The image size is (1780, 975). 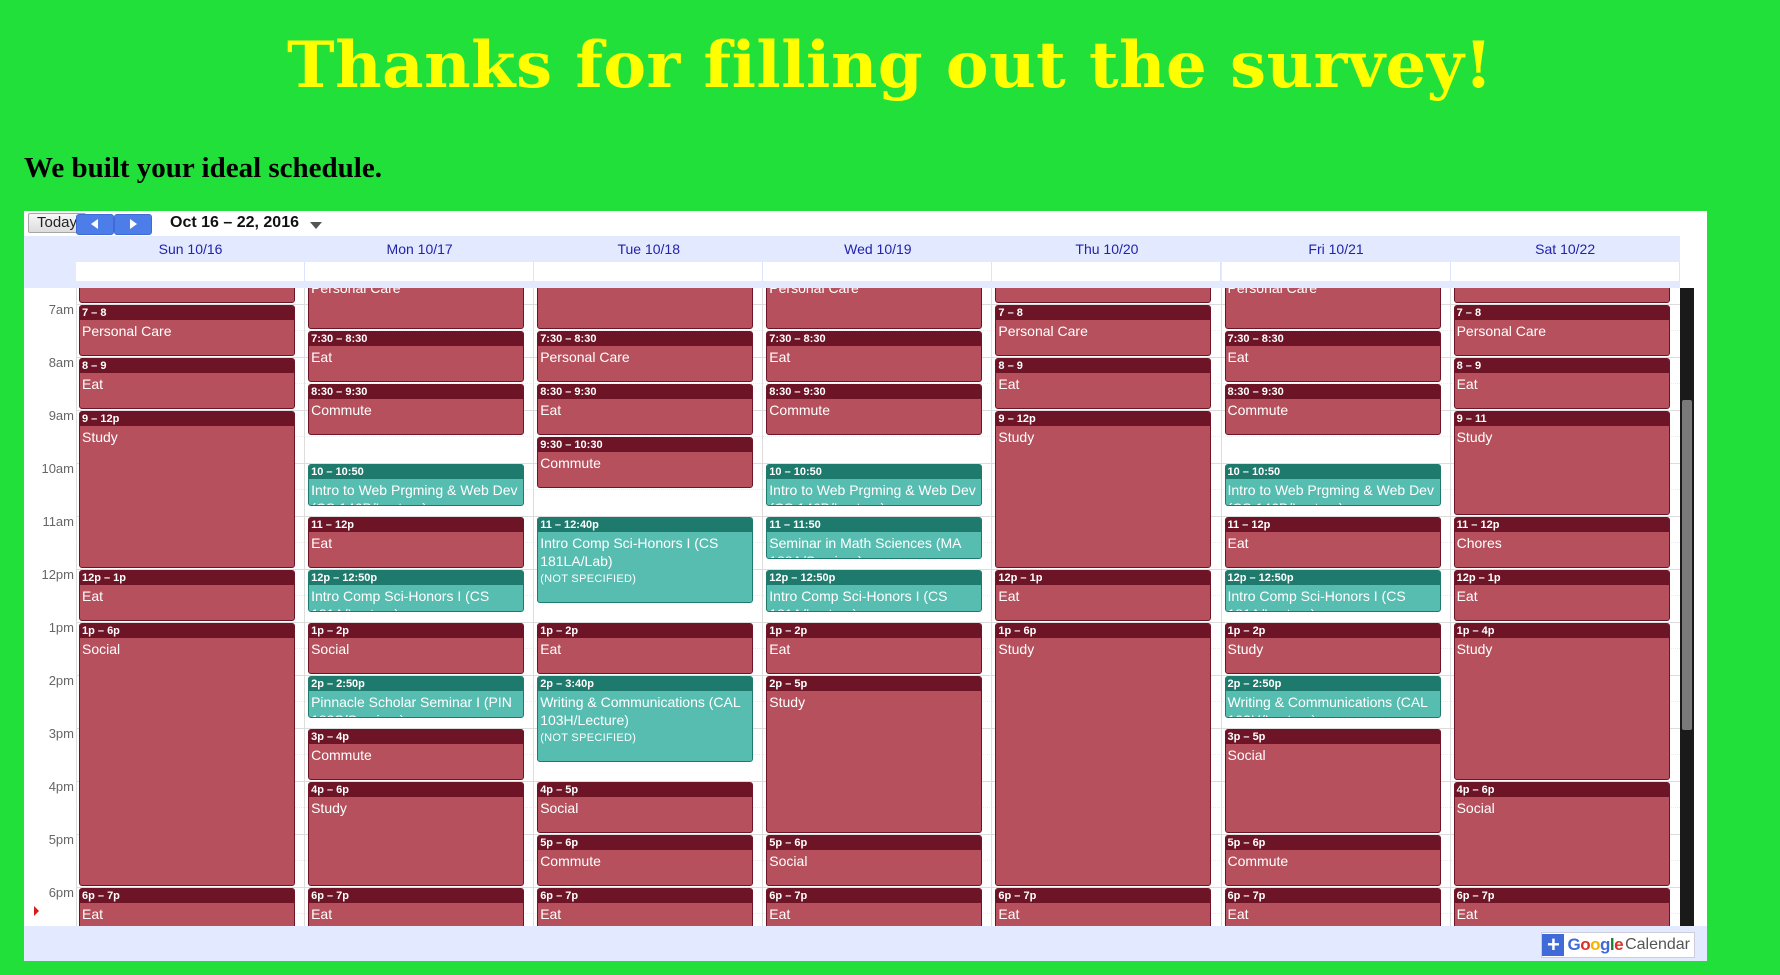 I want to click on event-time: 1p – 4p, so click(x=1561, y=630).